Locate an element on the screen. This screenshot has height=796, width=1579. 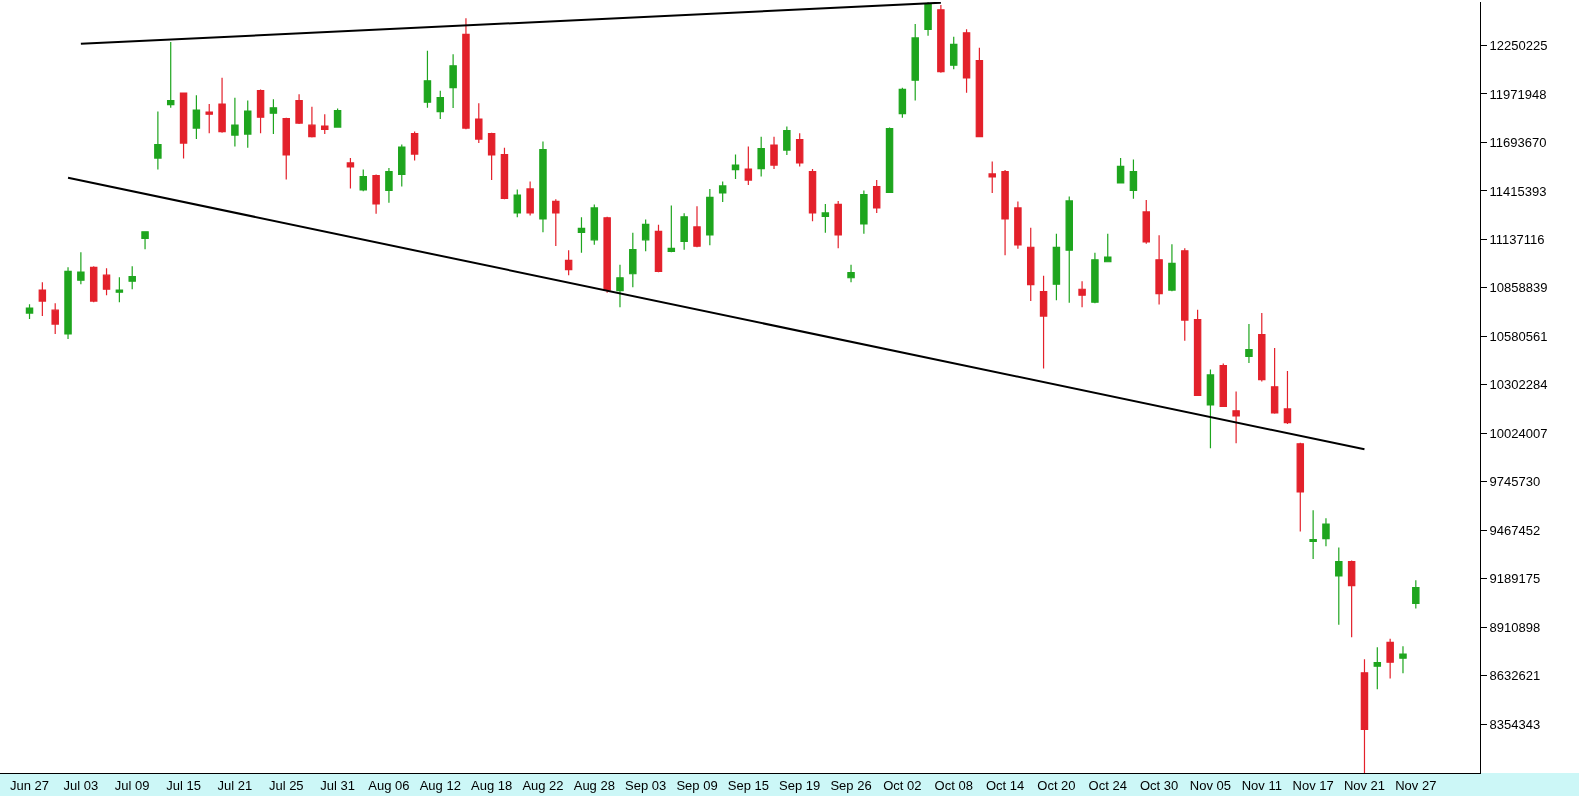
x-tick-label: Nov 21 is located at coordinates (1364, 785).